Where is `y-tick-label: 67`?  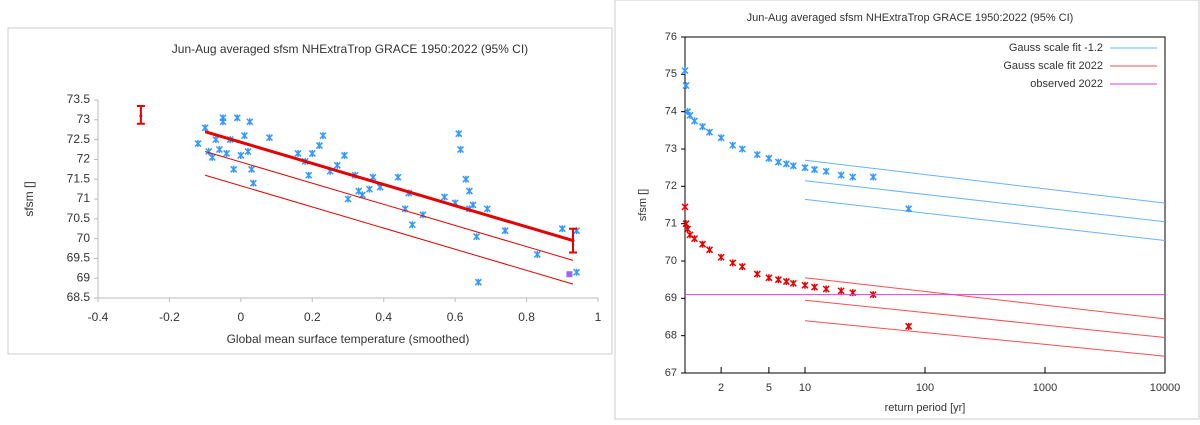
y-tick-label: 67 is located at coordinates (671, 373).